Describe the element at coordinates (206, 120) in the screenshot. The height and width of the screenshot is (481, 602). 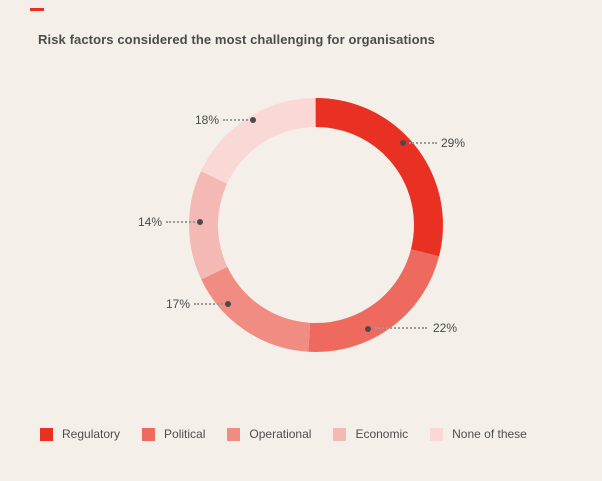
I see `data-label-18pct: 18%` at that location.